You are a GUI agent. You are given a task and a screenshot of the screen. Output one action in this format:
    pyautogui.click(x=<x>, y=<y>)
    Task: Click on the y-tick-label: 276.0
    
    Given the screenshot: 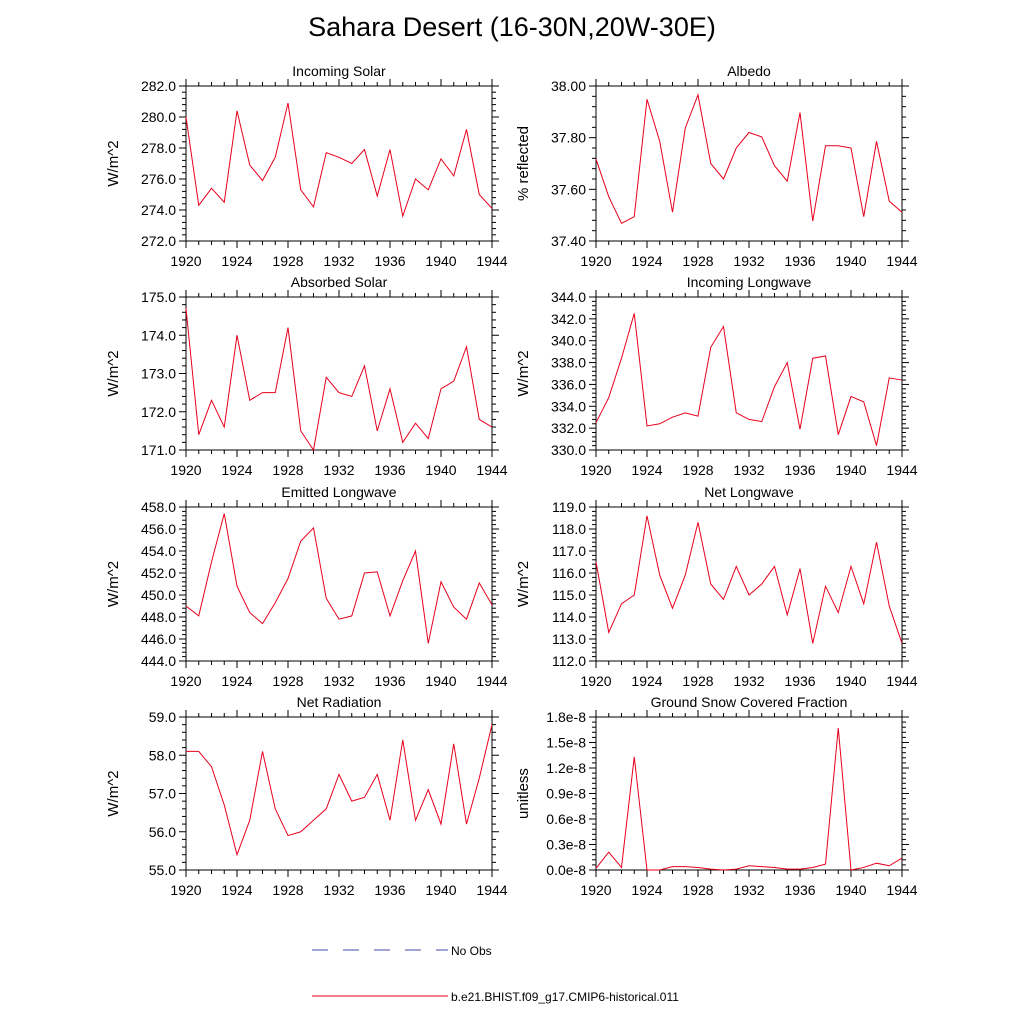 What is the action you would take?
    pyautogui.click(x=158, y=179)
    